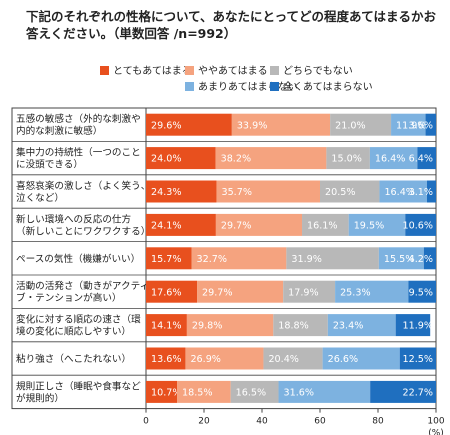  Describe the element at coordinates (40, 398) in the screenshot. I see `category-label: が規則的）` at that location.